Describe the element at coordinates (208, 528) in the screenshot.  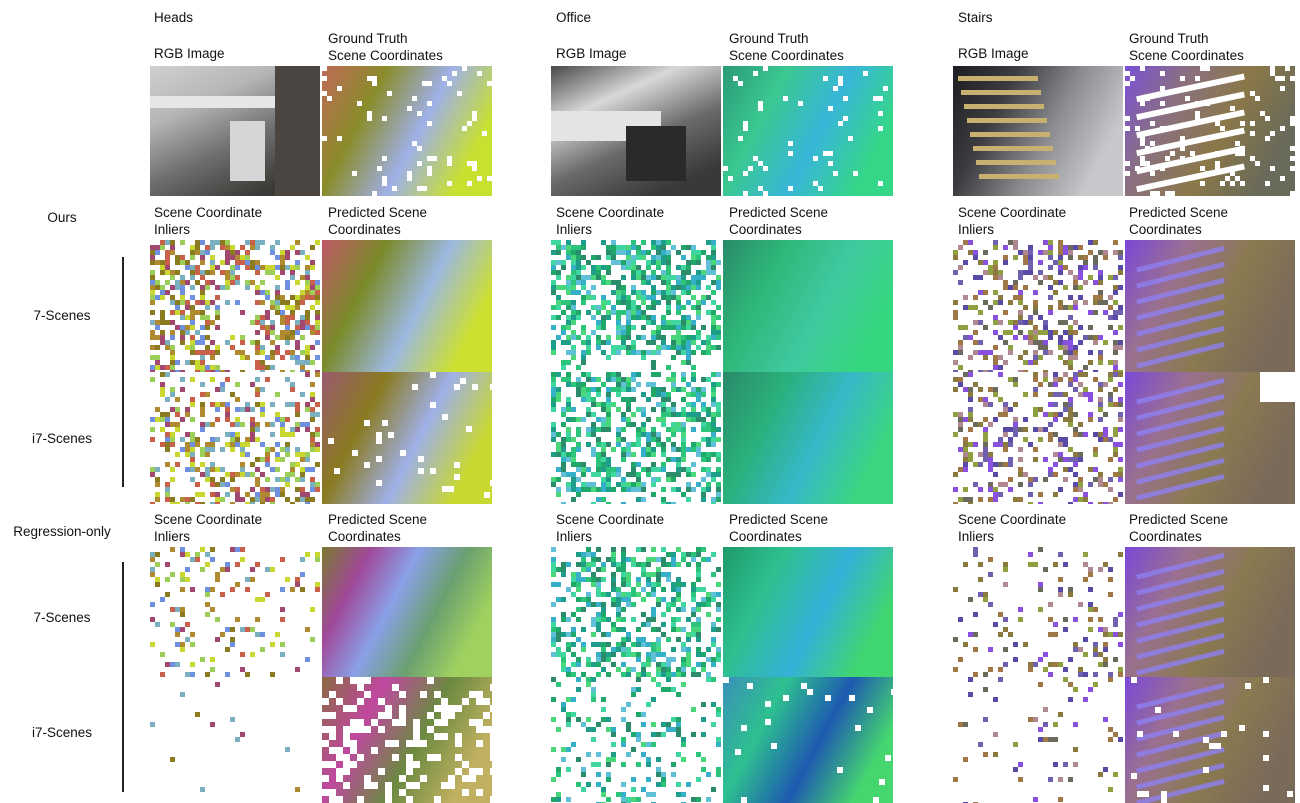
I see `reg-inliers-label-heads: Scene Coordinate Inliers` at that location.